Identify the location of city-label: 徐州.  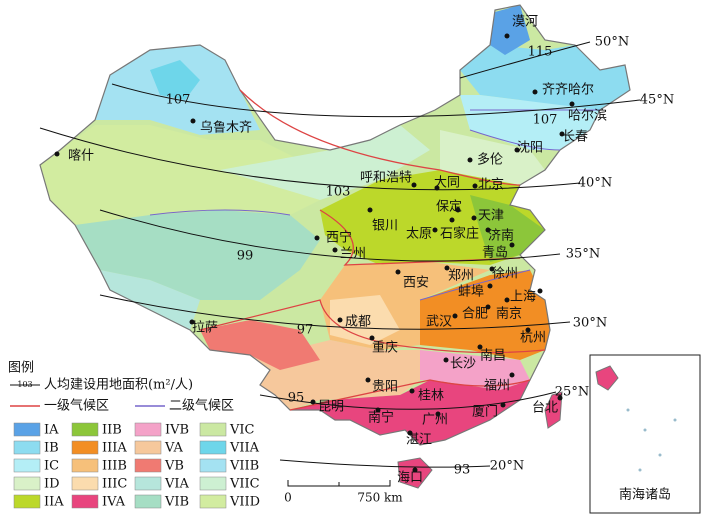
(505, 274).